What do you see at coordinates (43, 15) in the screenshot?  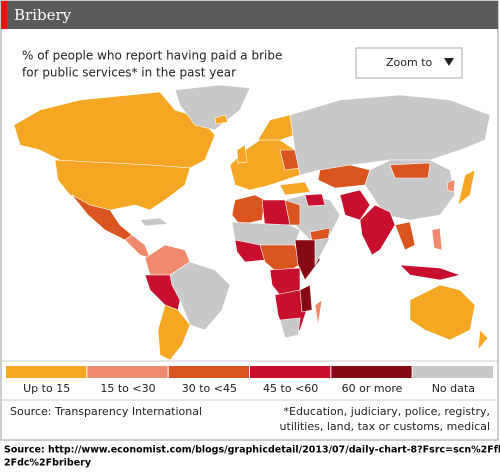 I see `header-title: Bribery` at bounding box center [43, 15].